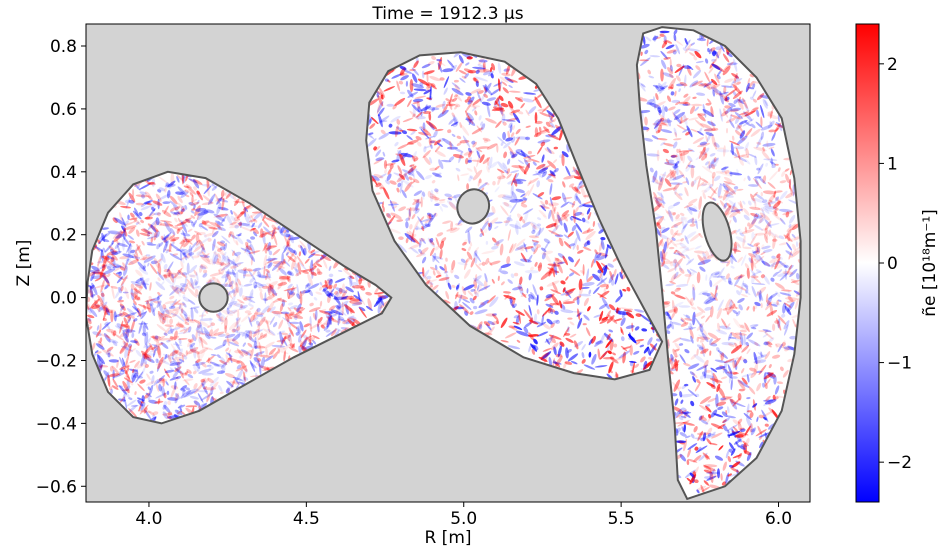 This screenshot has width=950, height=548. Describe the element at coordinates (63, 236) in the screenshot. I see `y-tick-label: 0.2` at that location.